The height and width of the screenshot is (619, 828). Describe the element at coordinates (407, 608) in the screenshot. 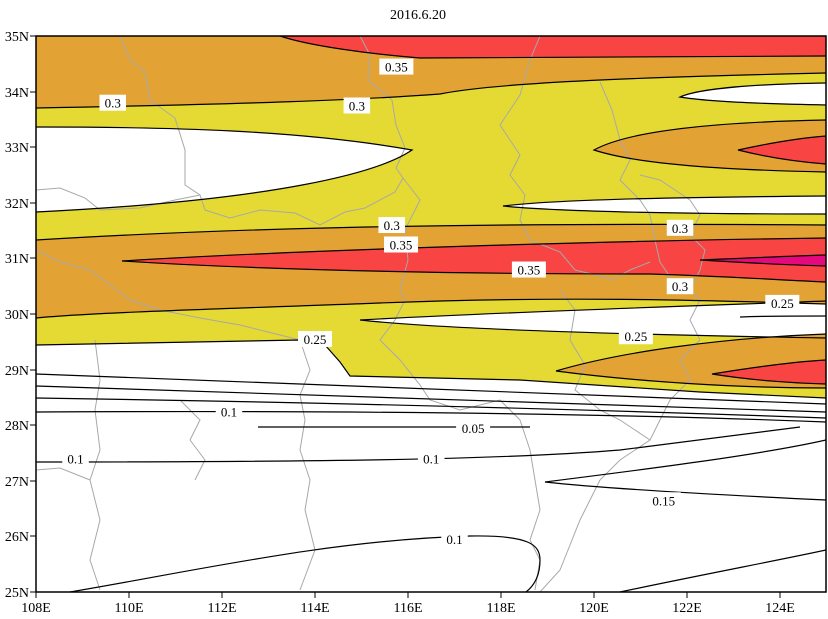

I see `x-tick-label: 116E` at that location.